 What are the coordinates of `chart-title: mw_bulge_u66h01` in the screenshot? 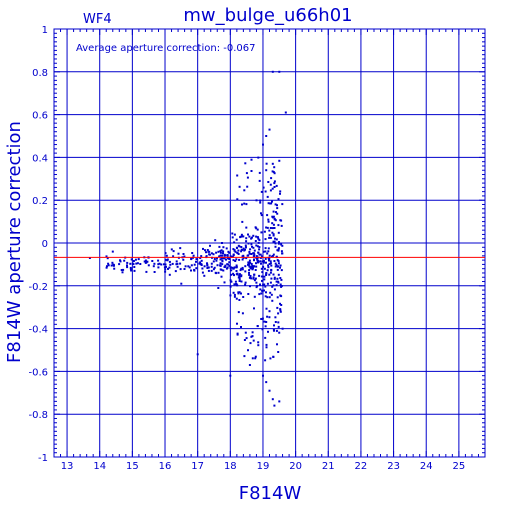 It's located at (267, 15).